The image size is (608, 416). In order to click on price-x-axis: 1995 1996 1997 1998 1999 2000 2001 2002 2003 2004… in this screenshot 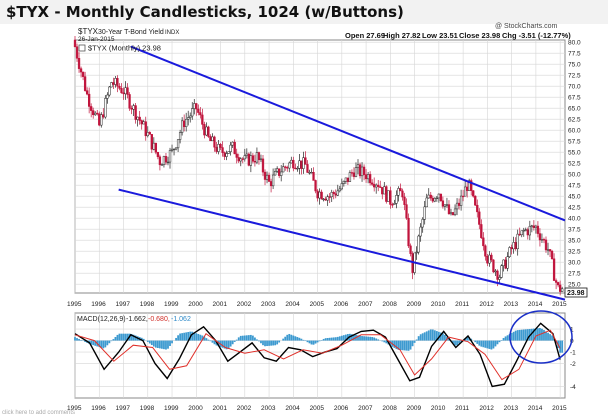, I will do `click(317, 304)`.